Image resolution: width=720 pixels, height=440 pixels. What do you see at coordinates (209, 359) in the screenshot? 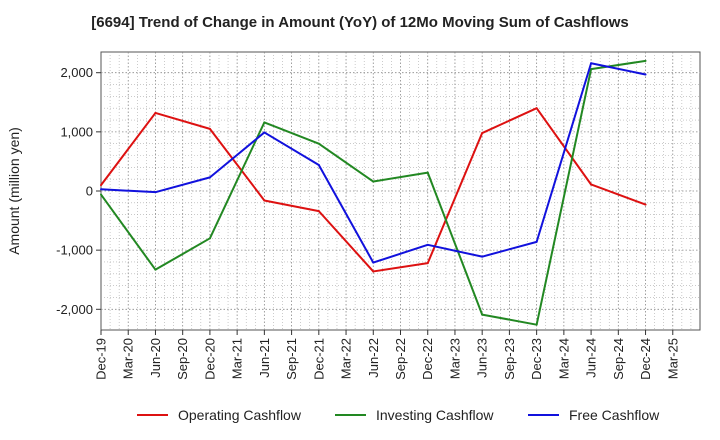
I see `x-tick-label: Dec-20` at bounding box center [209, 359].